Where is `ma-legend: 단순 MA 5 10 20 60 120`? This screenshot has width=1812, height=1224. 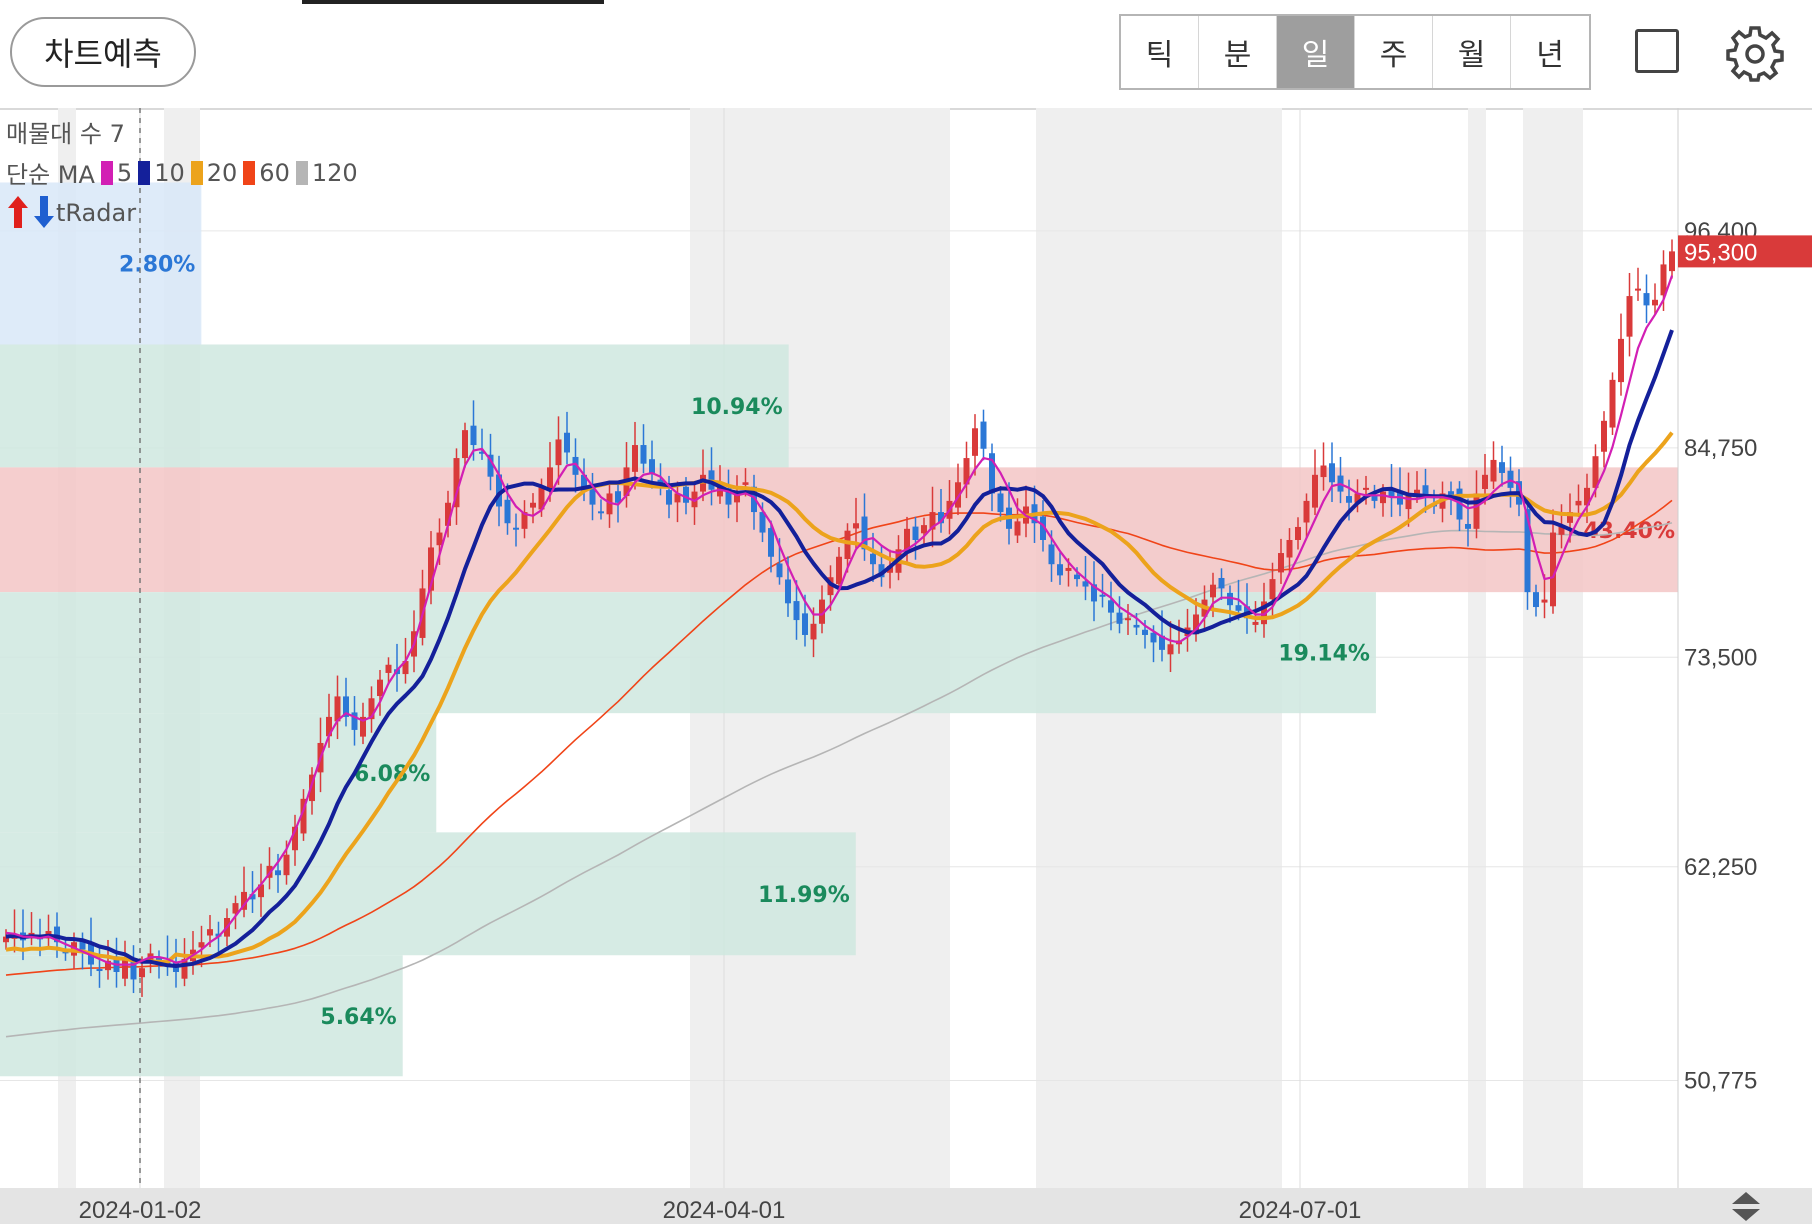 ma-legend: 단순 MA 5 10 20 60 120 is located at coordinates (182, 172).